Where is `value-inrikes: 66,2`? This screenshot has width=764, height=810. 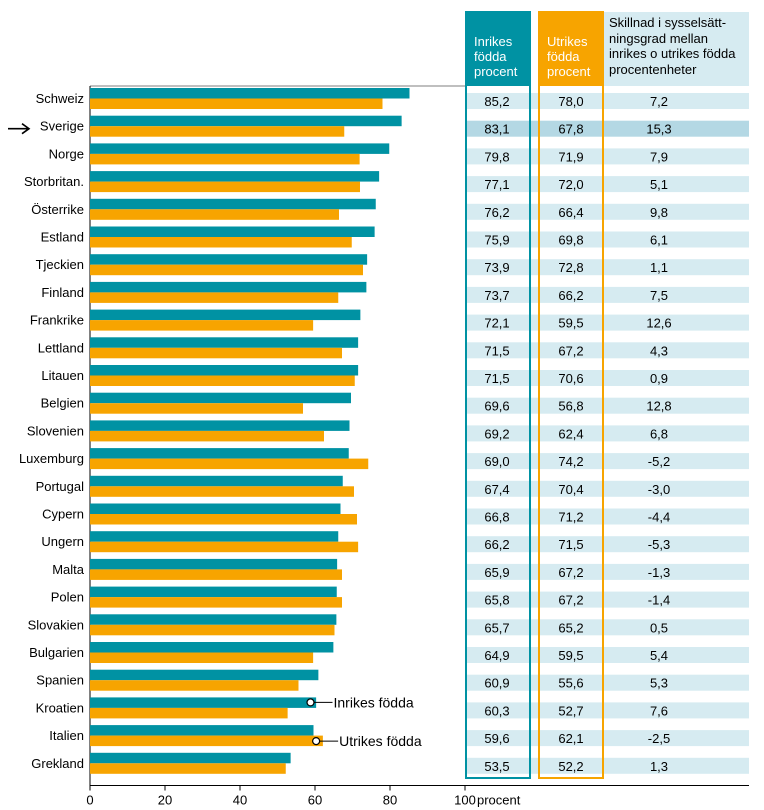 value-inrikes: 66,2 is located at coordinates (496, 544).